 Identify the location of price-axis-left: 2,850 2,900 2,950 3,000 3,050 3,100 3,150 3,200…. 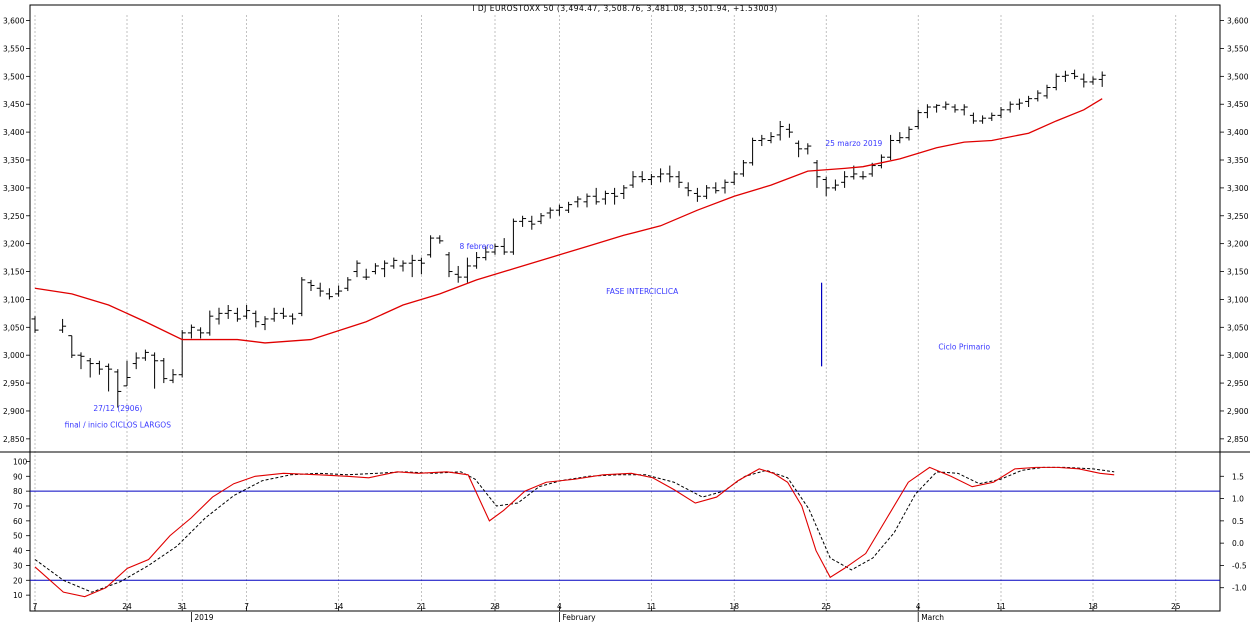
(16, 230).